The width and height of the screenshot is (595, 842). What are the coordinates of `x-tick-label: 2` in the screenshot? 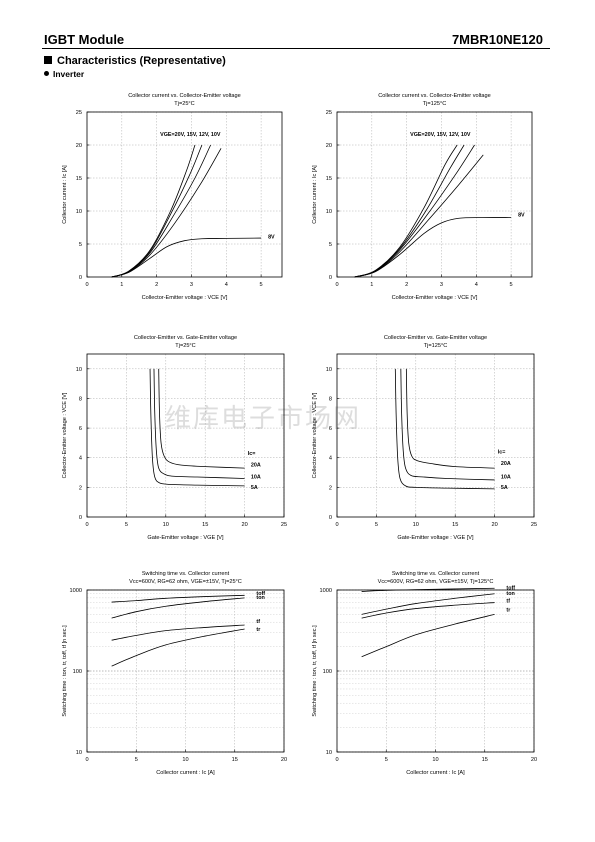 It's located at (156, 285).